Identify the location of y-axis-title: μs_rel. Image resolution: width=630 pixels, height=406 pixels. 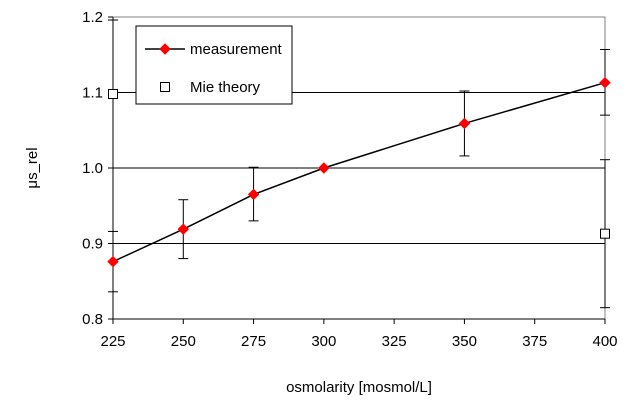
(32, 167).